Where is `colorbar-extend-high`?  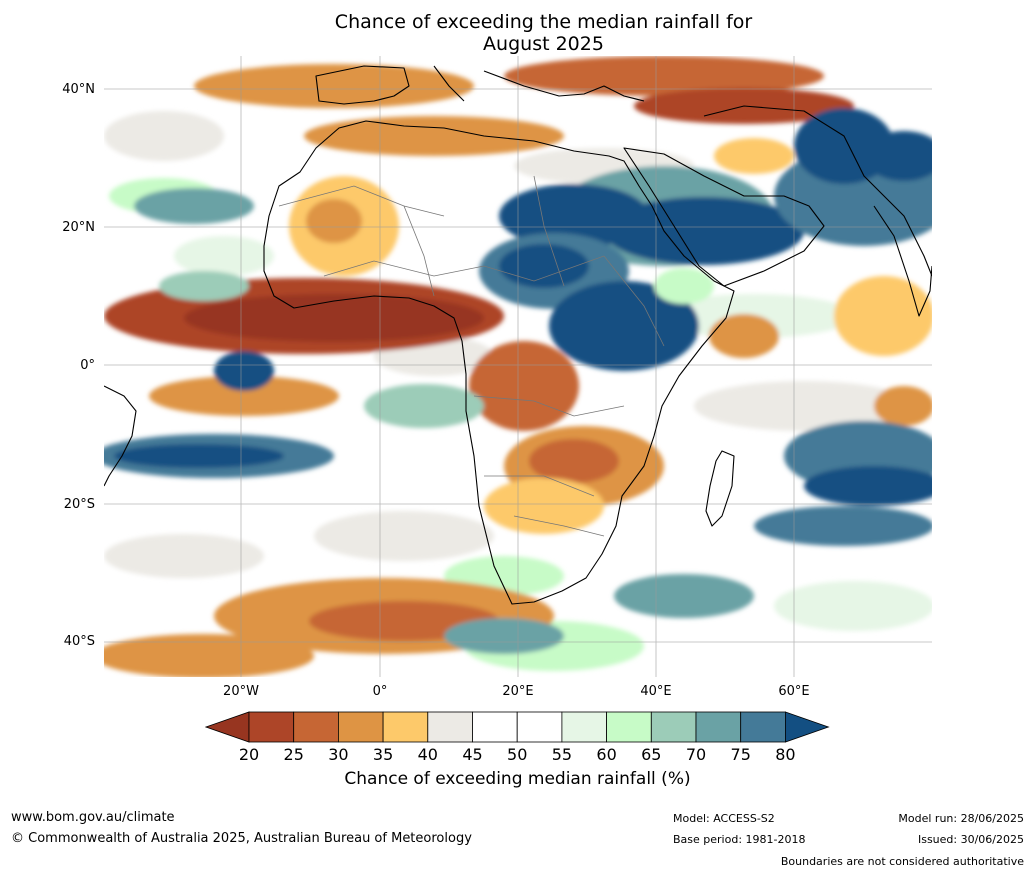
colorbar-extend-high is located at coordinates (807, 727).